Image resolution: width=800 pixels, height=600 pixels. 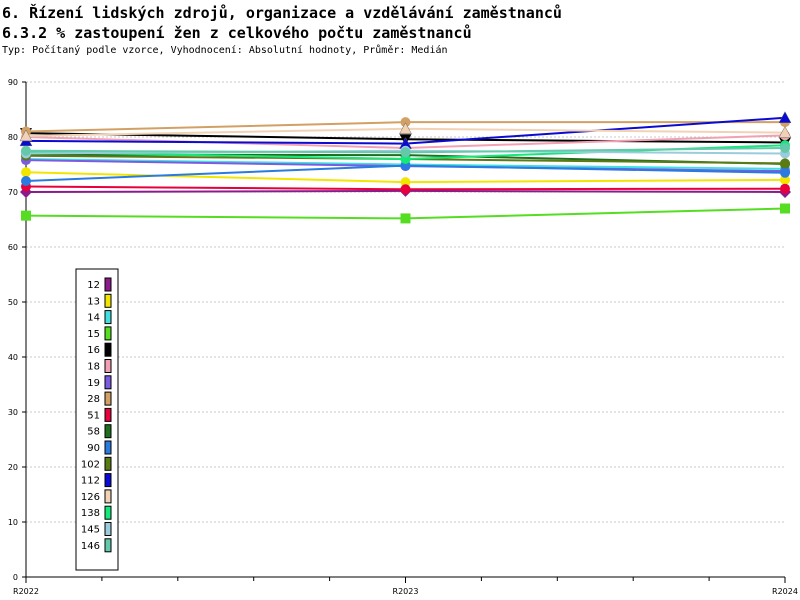 I want to click on legend-label: 12, so click(x=93, y=285).